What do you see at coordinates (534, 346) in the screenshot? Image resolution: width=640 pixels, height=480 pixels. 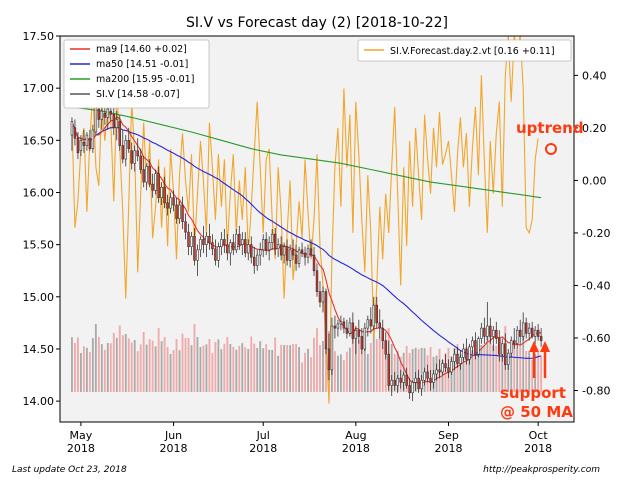 I see `annotation-arrow-head` at bounding box center [534, 346].